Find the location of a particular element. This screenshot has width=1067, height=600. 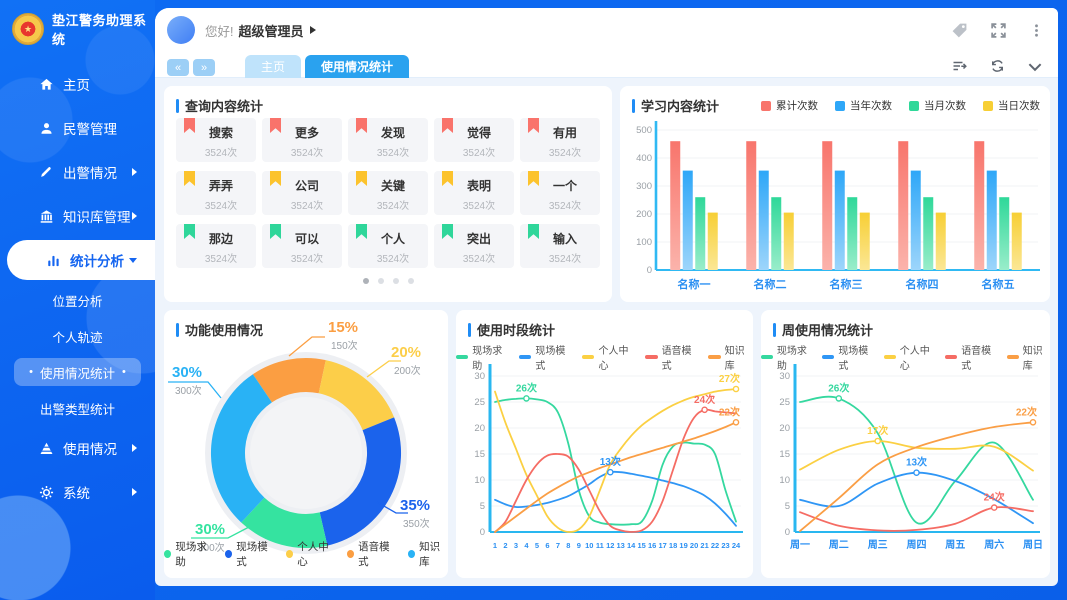

tabs-scroll-right-button: » is located at coordinates (204, 67).